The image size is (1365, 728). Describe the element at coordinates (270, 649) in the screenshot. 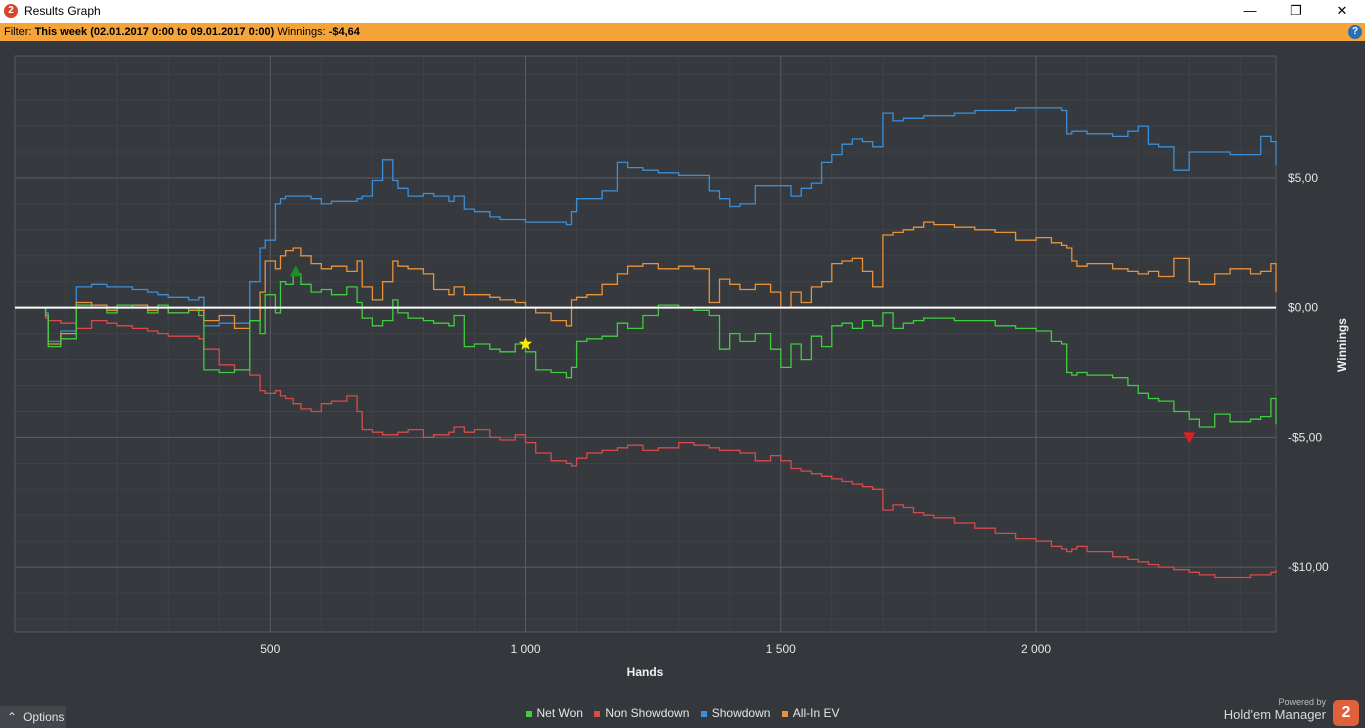

I see `x-tick-label: 500` at that location.